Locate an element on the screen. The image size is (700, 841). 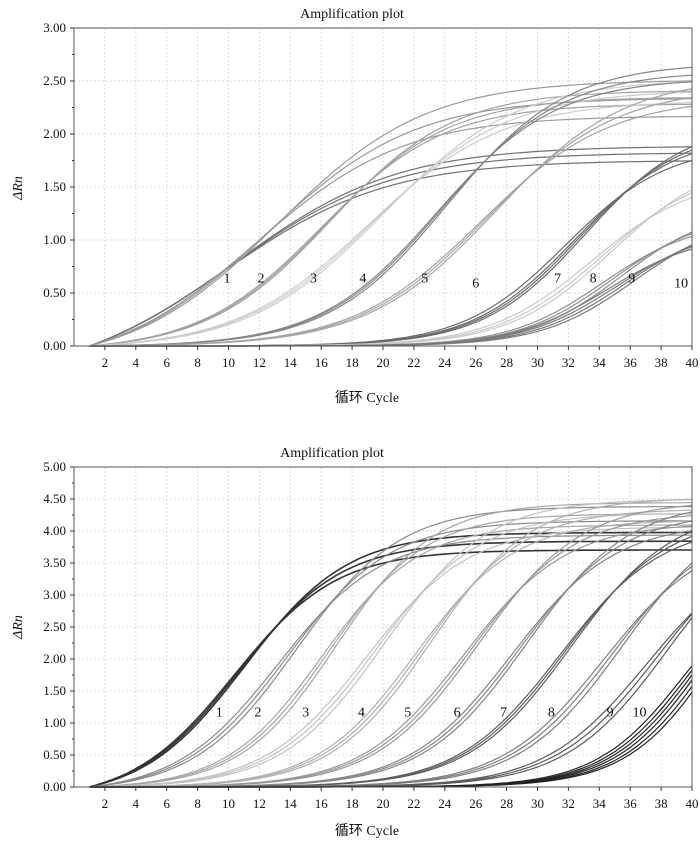
y-tick-label: 0.50 is located at coordinates (54, 292).